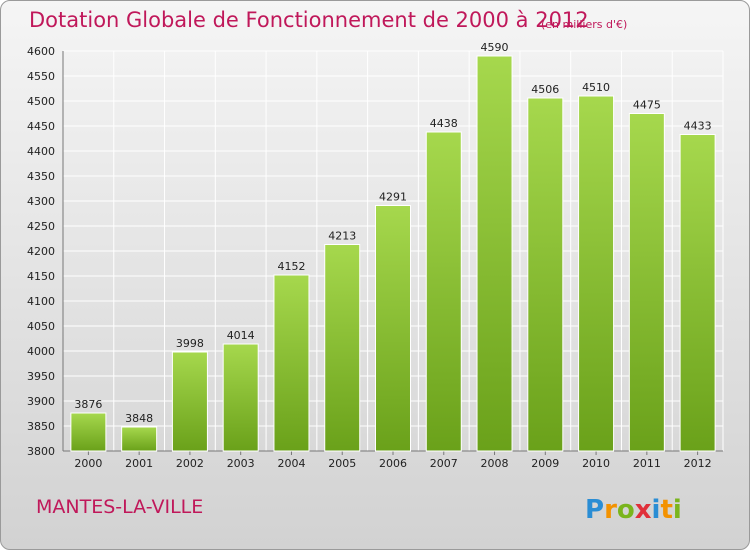 The width and height of the screenshot is (750, 550). I want to click on x-tick-label: 2009, so click(545, 463).